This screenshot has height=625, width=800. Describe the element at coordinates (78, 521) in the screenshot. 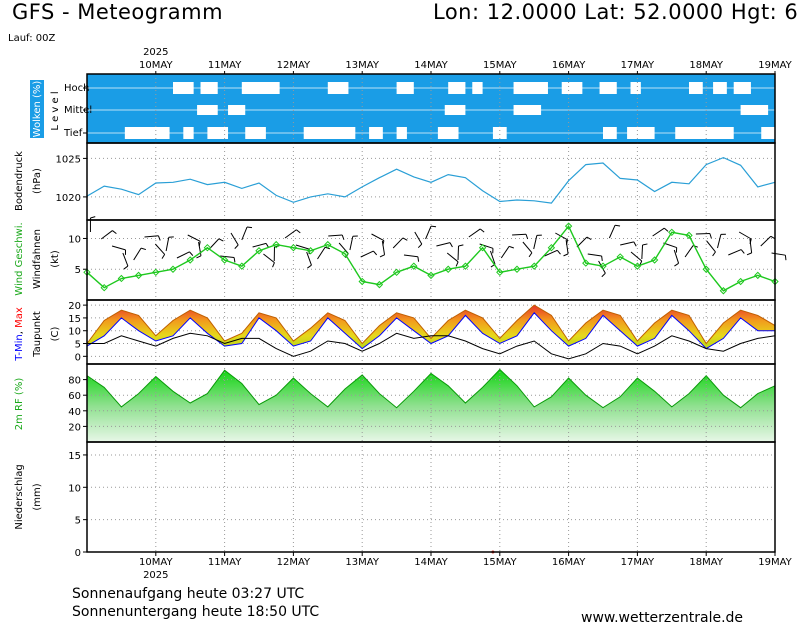

I see `precip-ytick-label: 5` at that location.